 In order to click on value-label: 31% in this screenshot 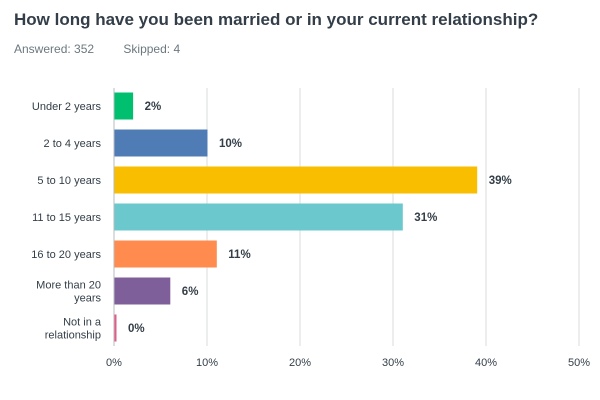, I will do `click(425, 218)`.